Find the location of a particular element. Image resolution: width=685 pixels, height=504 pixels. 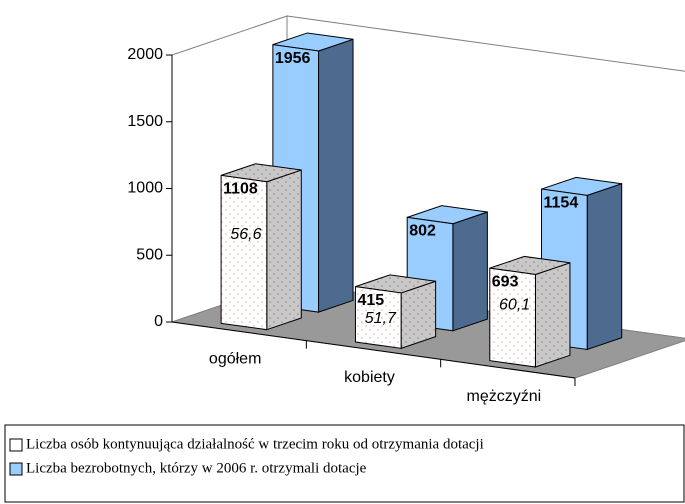

annotation: 60,1 is located at coordinates (514, 304).